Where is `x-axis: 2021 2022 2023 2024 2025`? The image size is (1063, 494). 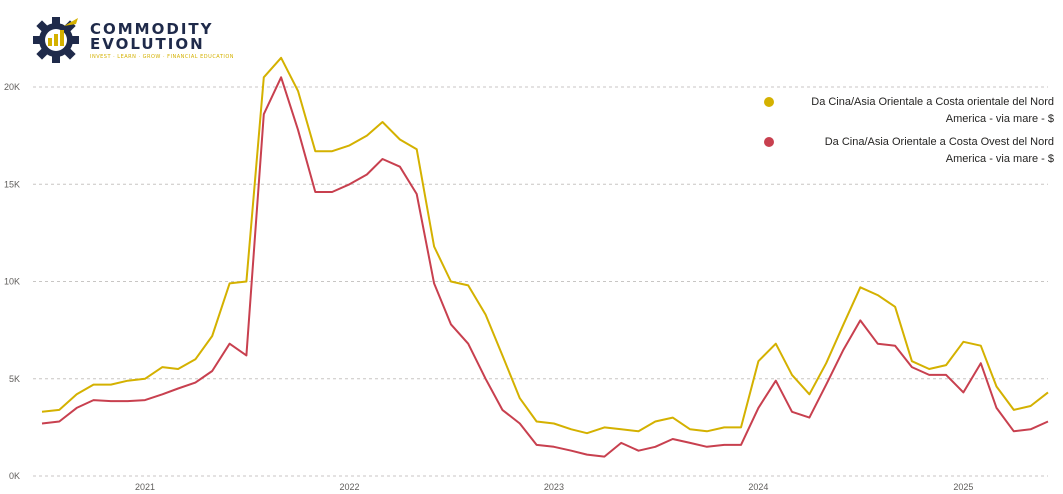 x-axis: 2021 2022 2023 2024 2025 is located at coordinates (554, 487).